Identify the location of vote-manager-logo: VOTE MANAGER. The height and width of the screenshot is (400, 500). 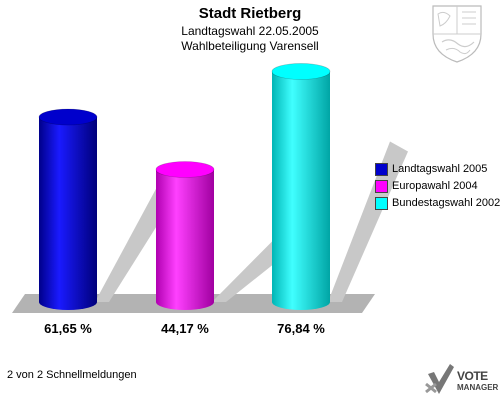
(462, 381).